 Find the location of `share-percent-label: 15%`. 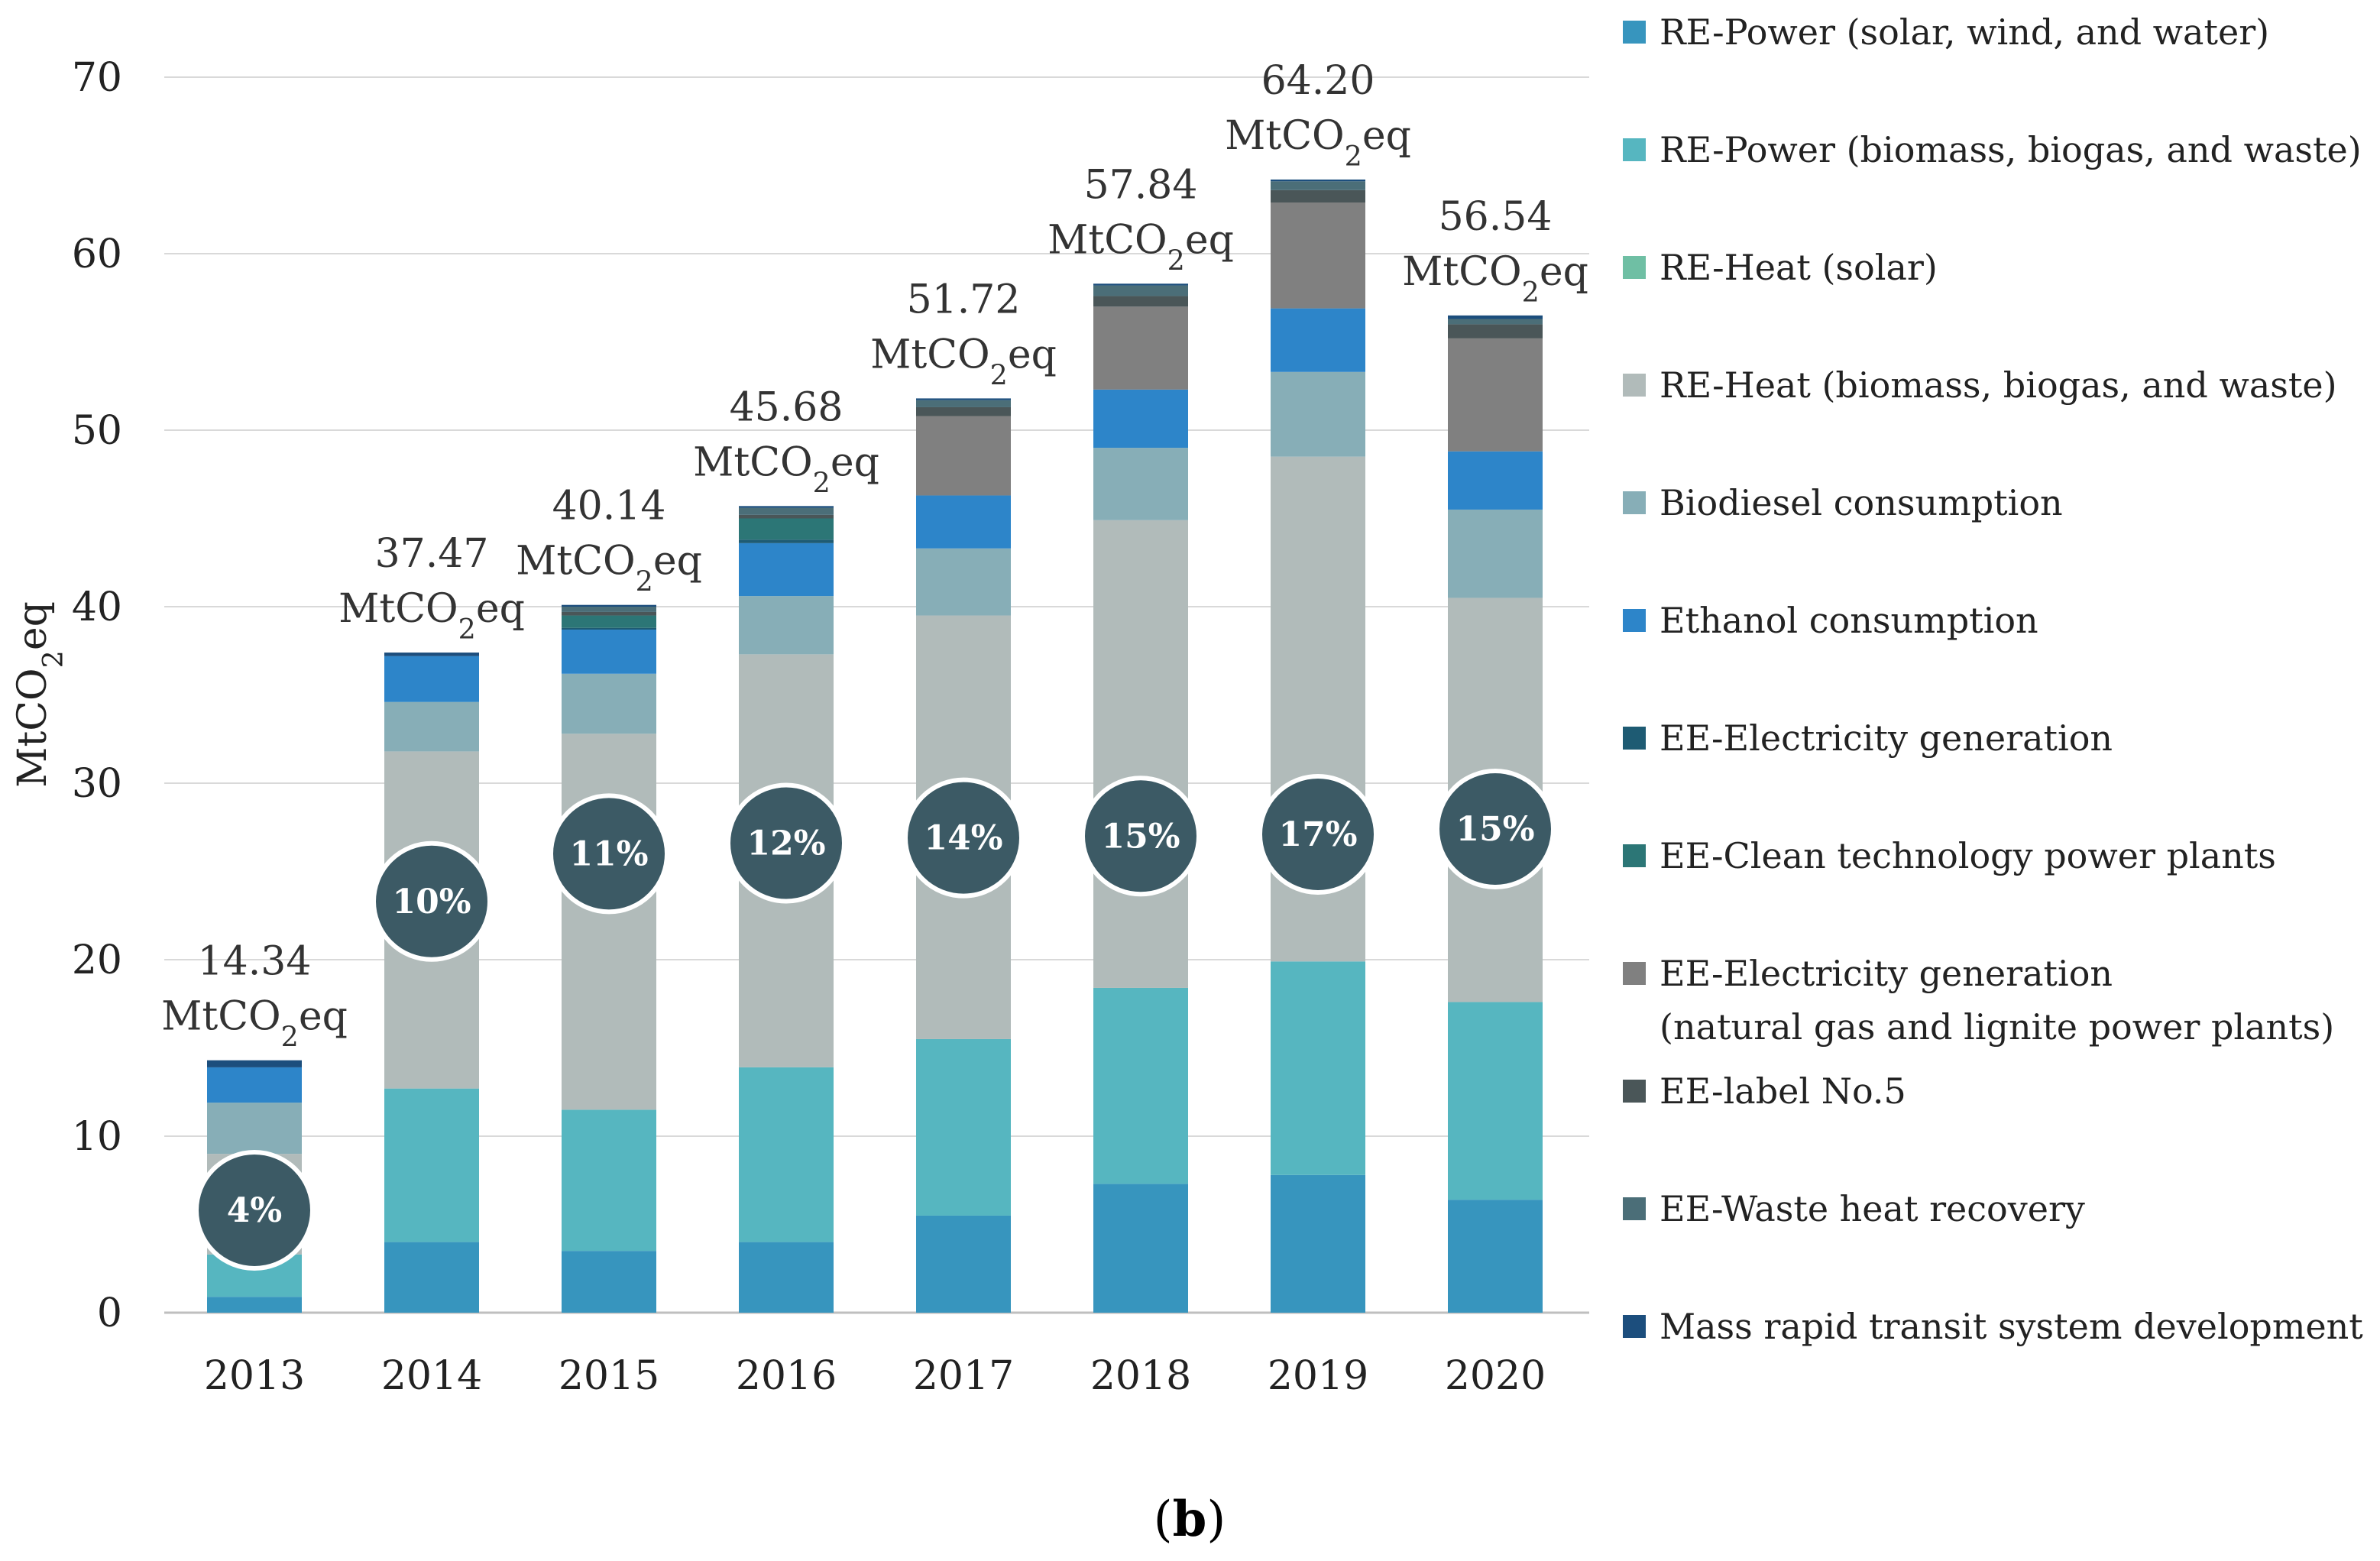

share-percent-label: 15% is located at coordinates (1140, 836).